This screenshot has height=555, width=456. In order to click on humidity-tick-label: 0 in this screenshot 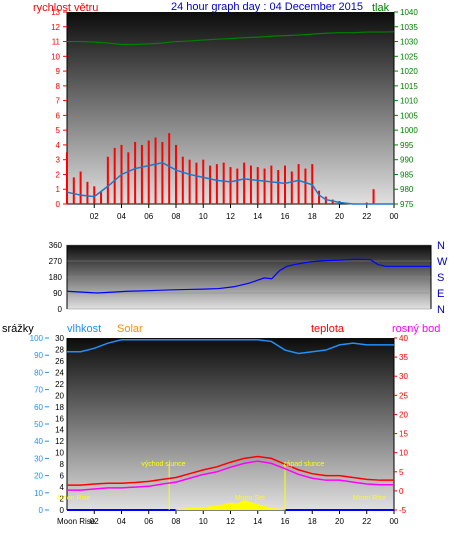, I will do `click(62, 510)`.